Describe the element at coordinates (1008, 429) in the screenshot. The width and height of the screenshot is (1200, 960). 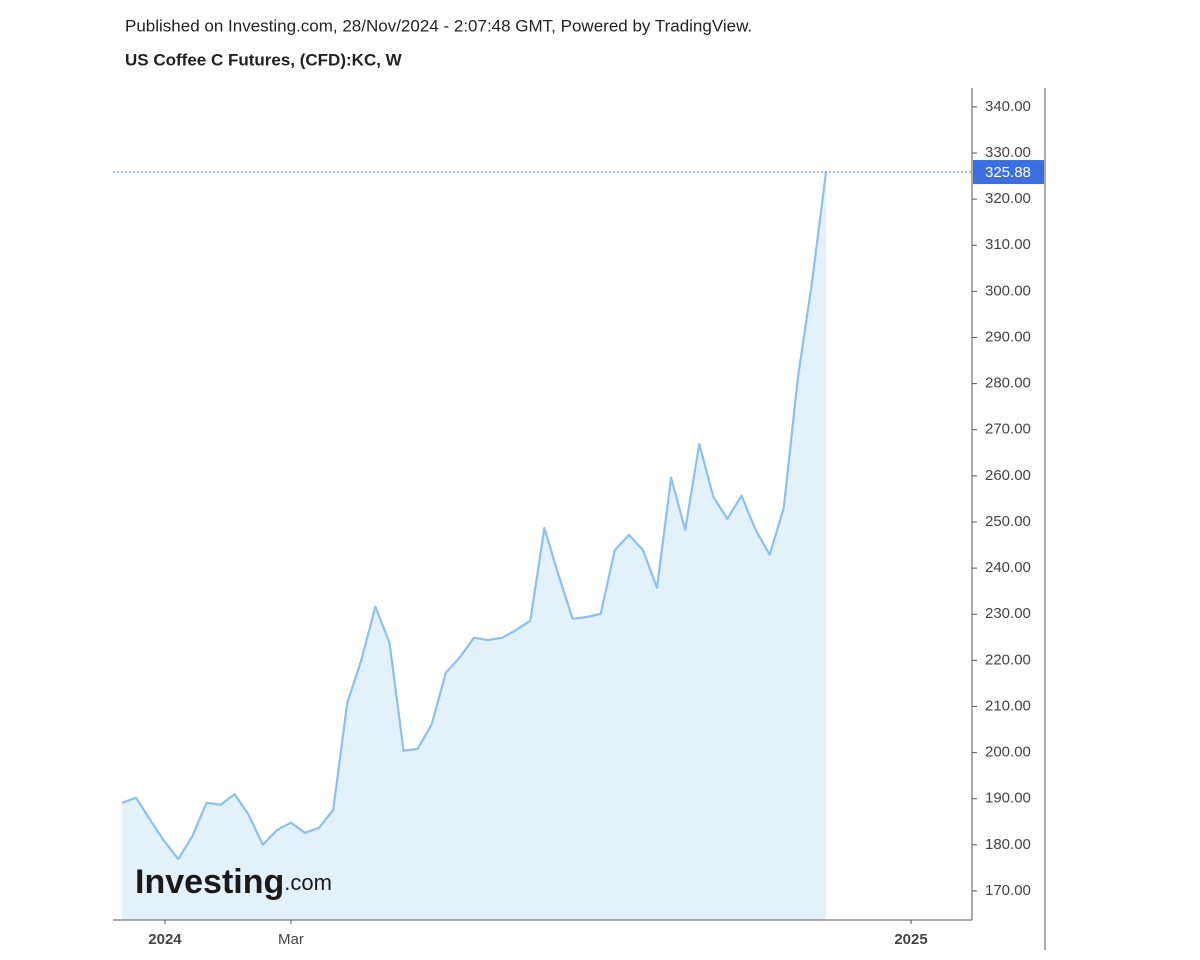
I see `y-tick-label: 270.00` at that location.